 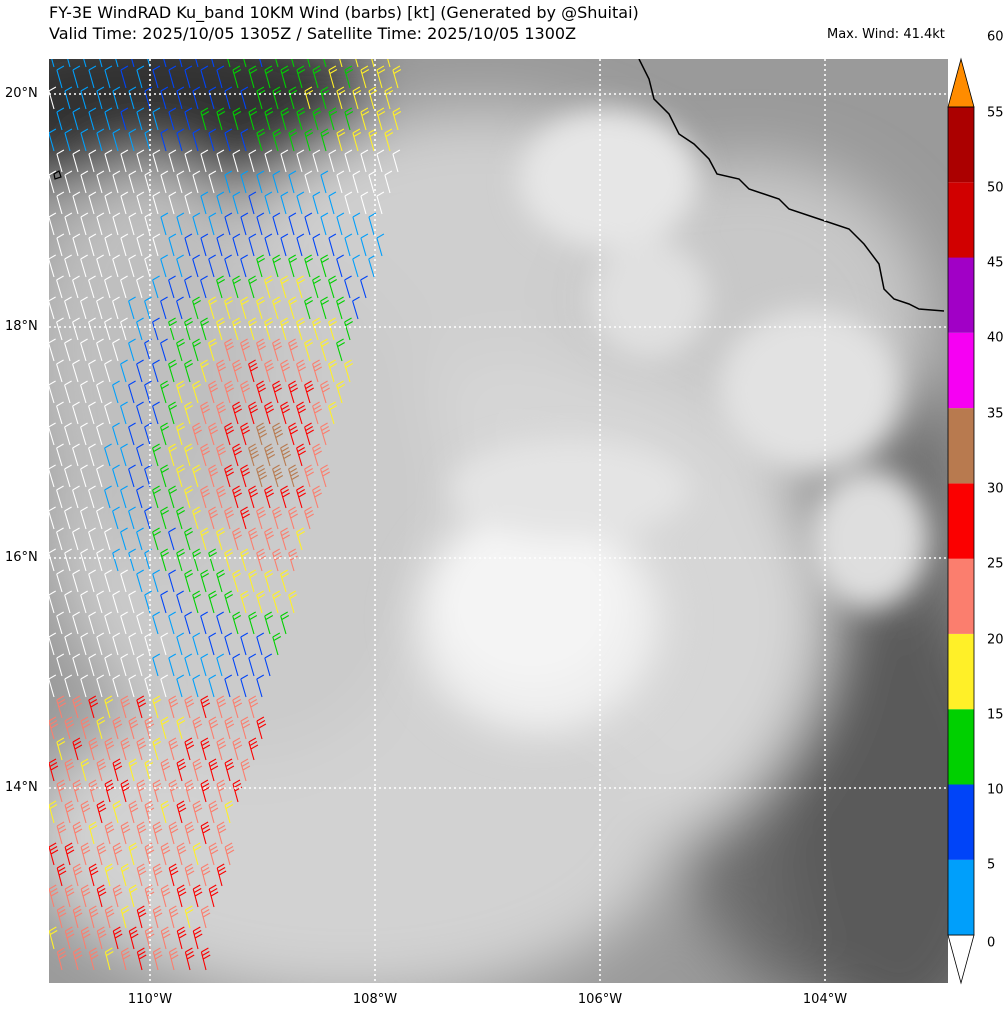 What do you see at coordinates (57, 175) in the screenshot?
I see `coastline-islet` at bounding box center [57, 175].